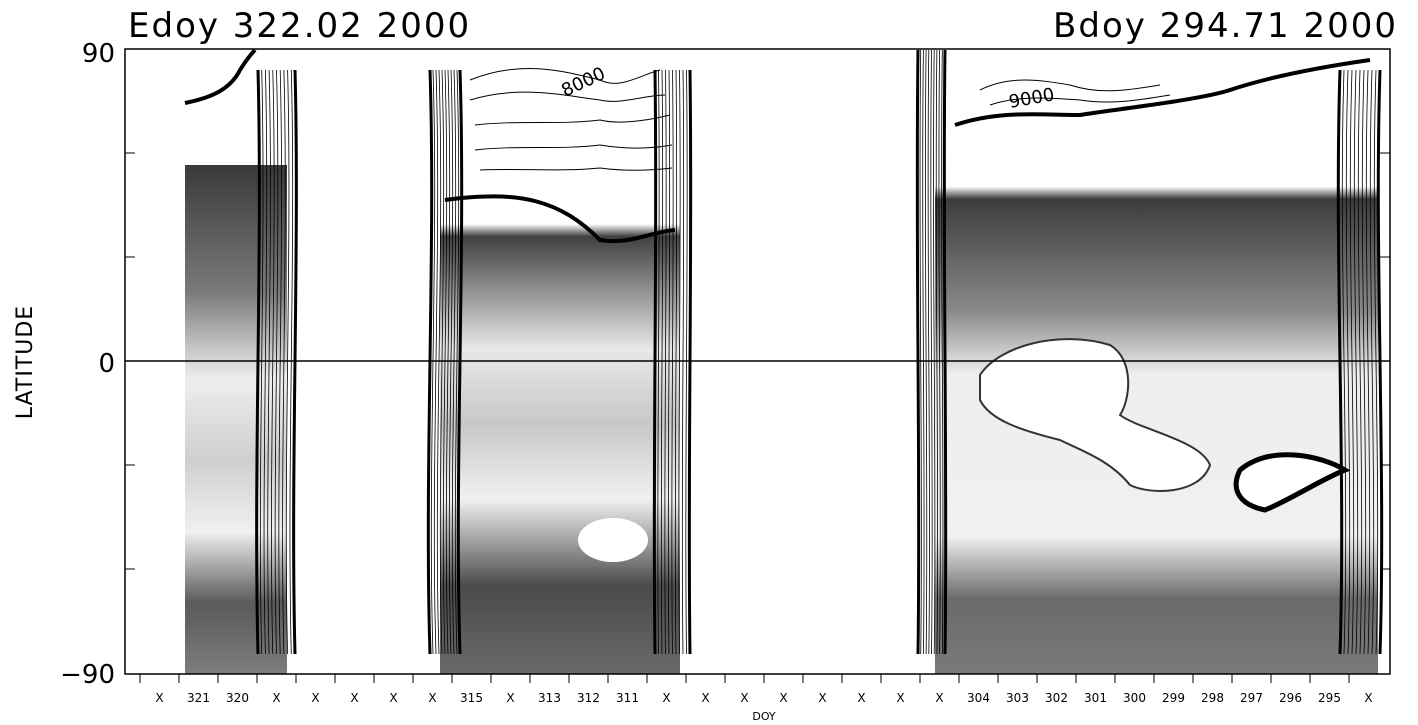  Describe the element at coordinates (1290, 698) in the screenshot. I see `x-tick-label: 296` at that location.